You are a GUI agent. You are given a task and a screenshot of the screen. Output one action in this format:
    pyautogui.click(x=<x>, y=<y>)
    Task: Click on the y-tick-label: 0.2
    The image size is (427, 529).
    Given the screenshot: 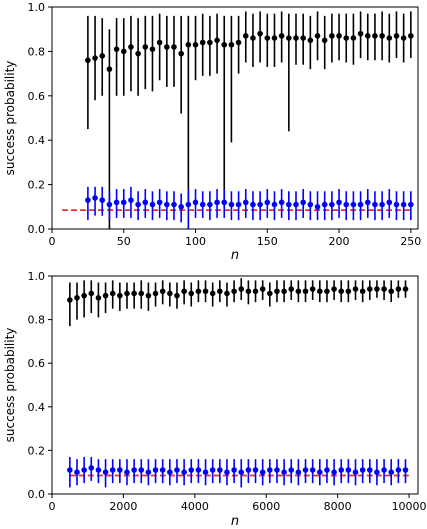 What is the action you would take?
    pyautogui.click(x=37, y=185)
    